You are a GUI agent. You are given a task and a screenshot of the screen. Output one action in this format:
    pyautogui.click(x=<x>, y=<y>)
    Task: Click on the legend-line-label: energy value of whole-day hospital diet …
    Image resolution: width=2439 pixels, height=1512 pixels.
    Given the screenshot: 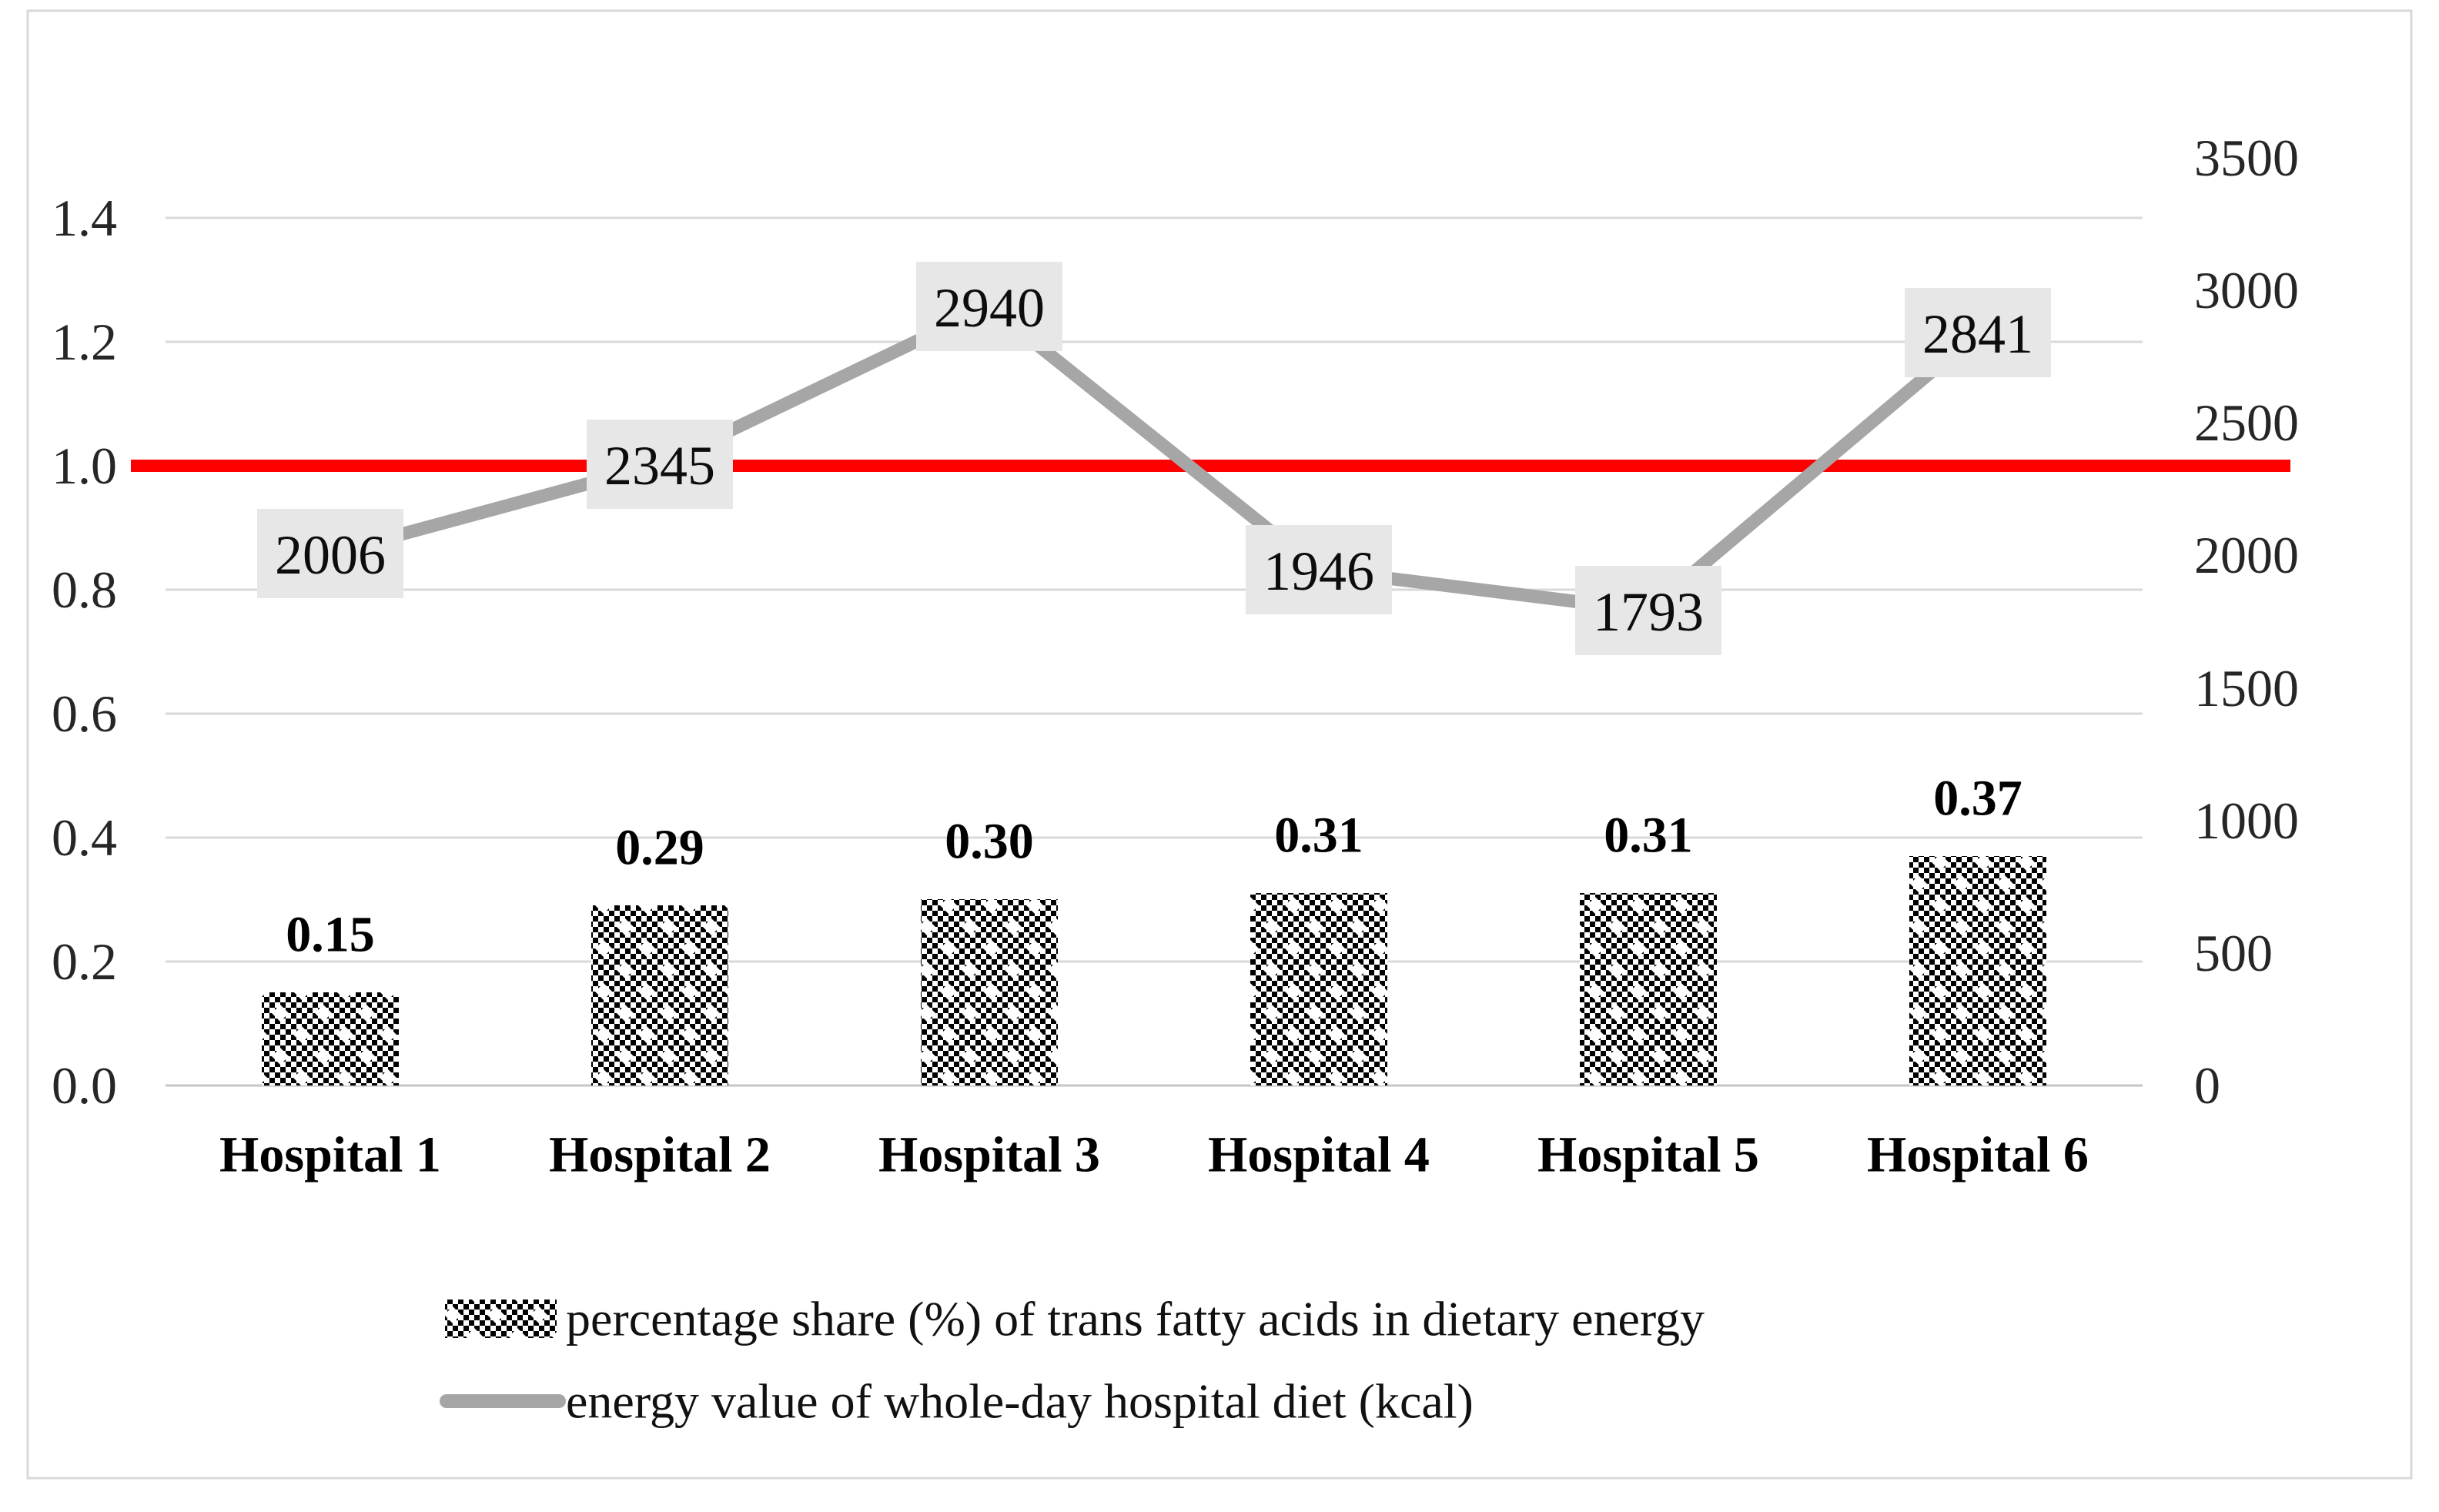 What is the action you would take?
    pyautogui.click(x=1020, y=1401)
    